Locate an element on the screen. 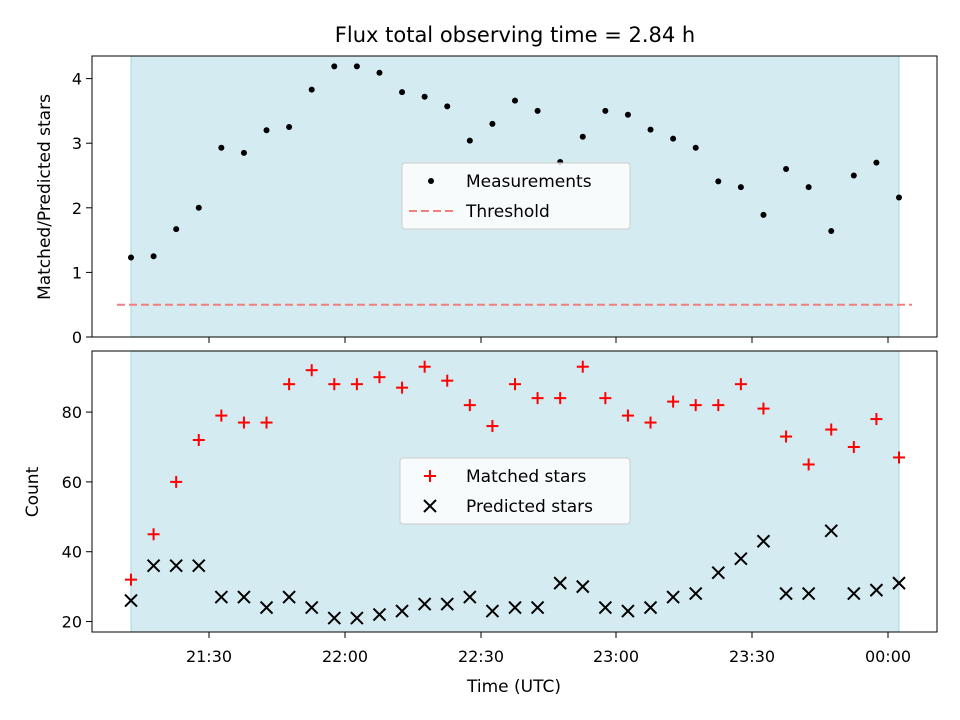  y-tick-label: 3 is located at coordinates (77, 143).